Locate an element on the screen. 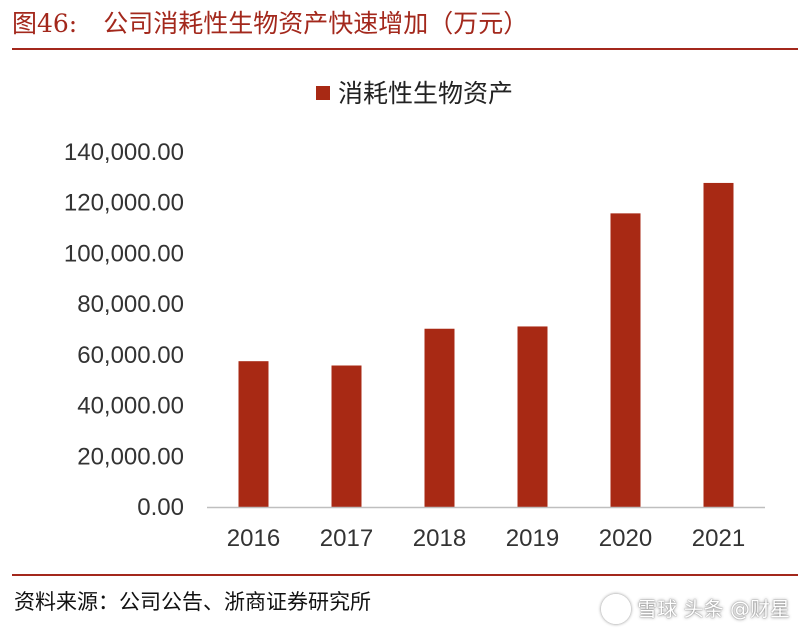 The image size is (800, 637). figure-title-text: 公司消耗性生物资产快速增加（万元） is located at coordinates (316, 23).